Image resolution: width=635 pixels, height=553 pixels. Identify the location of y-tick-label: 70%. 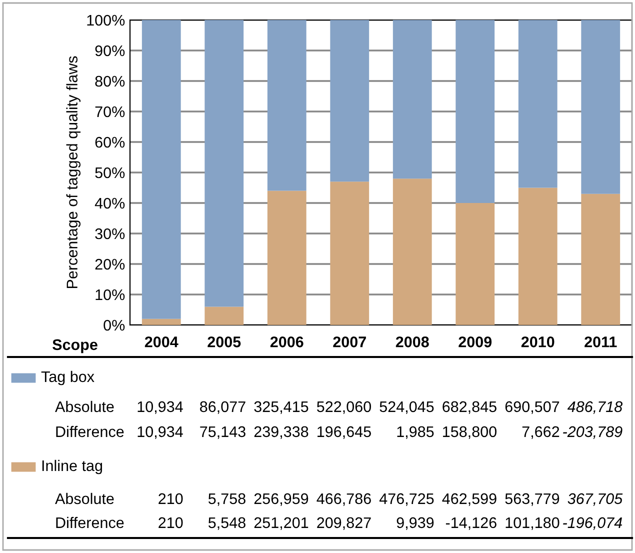
(110, 112).